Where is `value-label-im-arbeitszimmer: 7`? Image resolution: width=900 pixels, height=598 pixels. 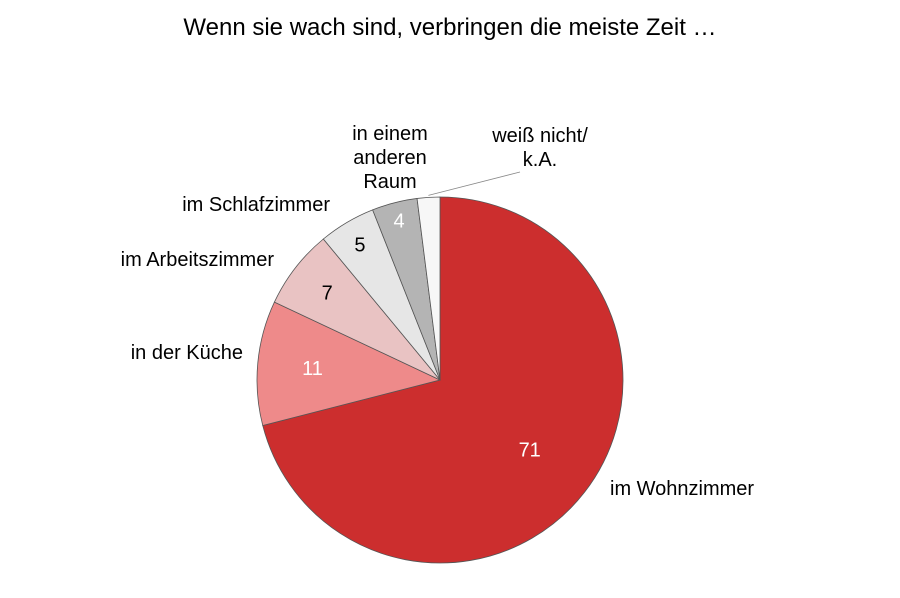 value-label-im-arbeitszimmer: 7 is located at coordinates (327, 294).